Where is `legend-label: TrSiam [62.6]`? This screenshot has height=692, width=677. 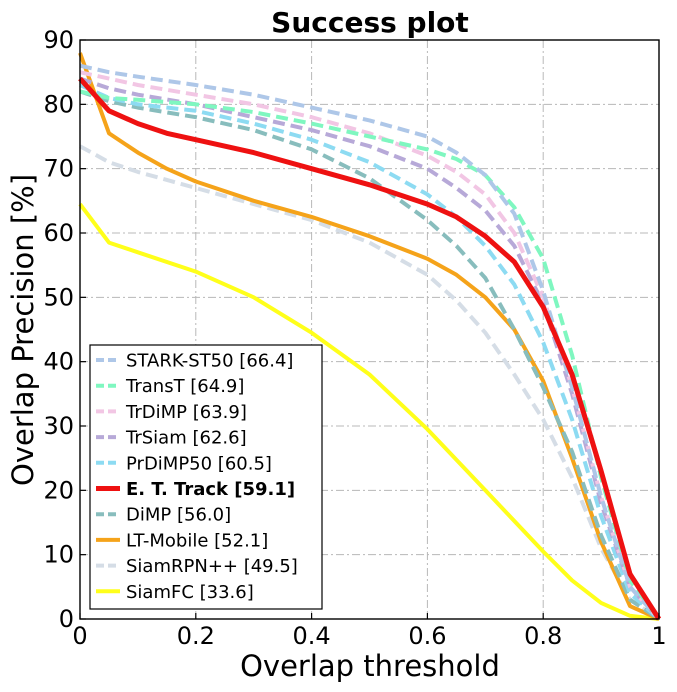
legend-label: TrSiam [62.6] is located at coordinates (186, 438).